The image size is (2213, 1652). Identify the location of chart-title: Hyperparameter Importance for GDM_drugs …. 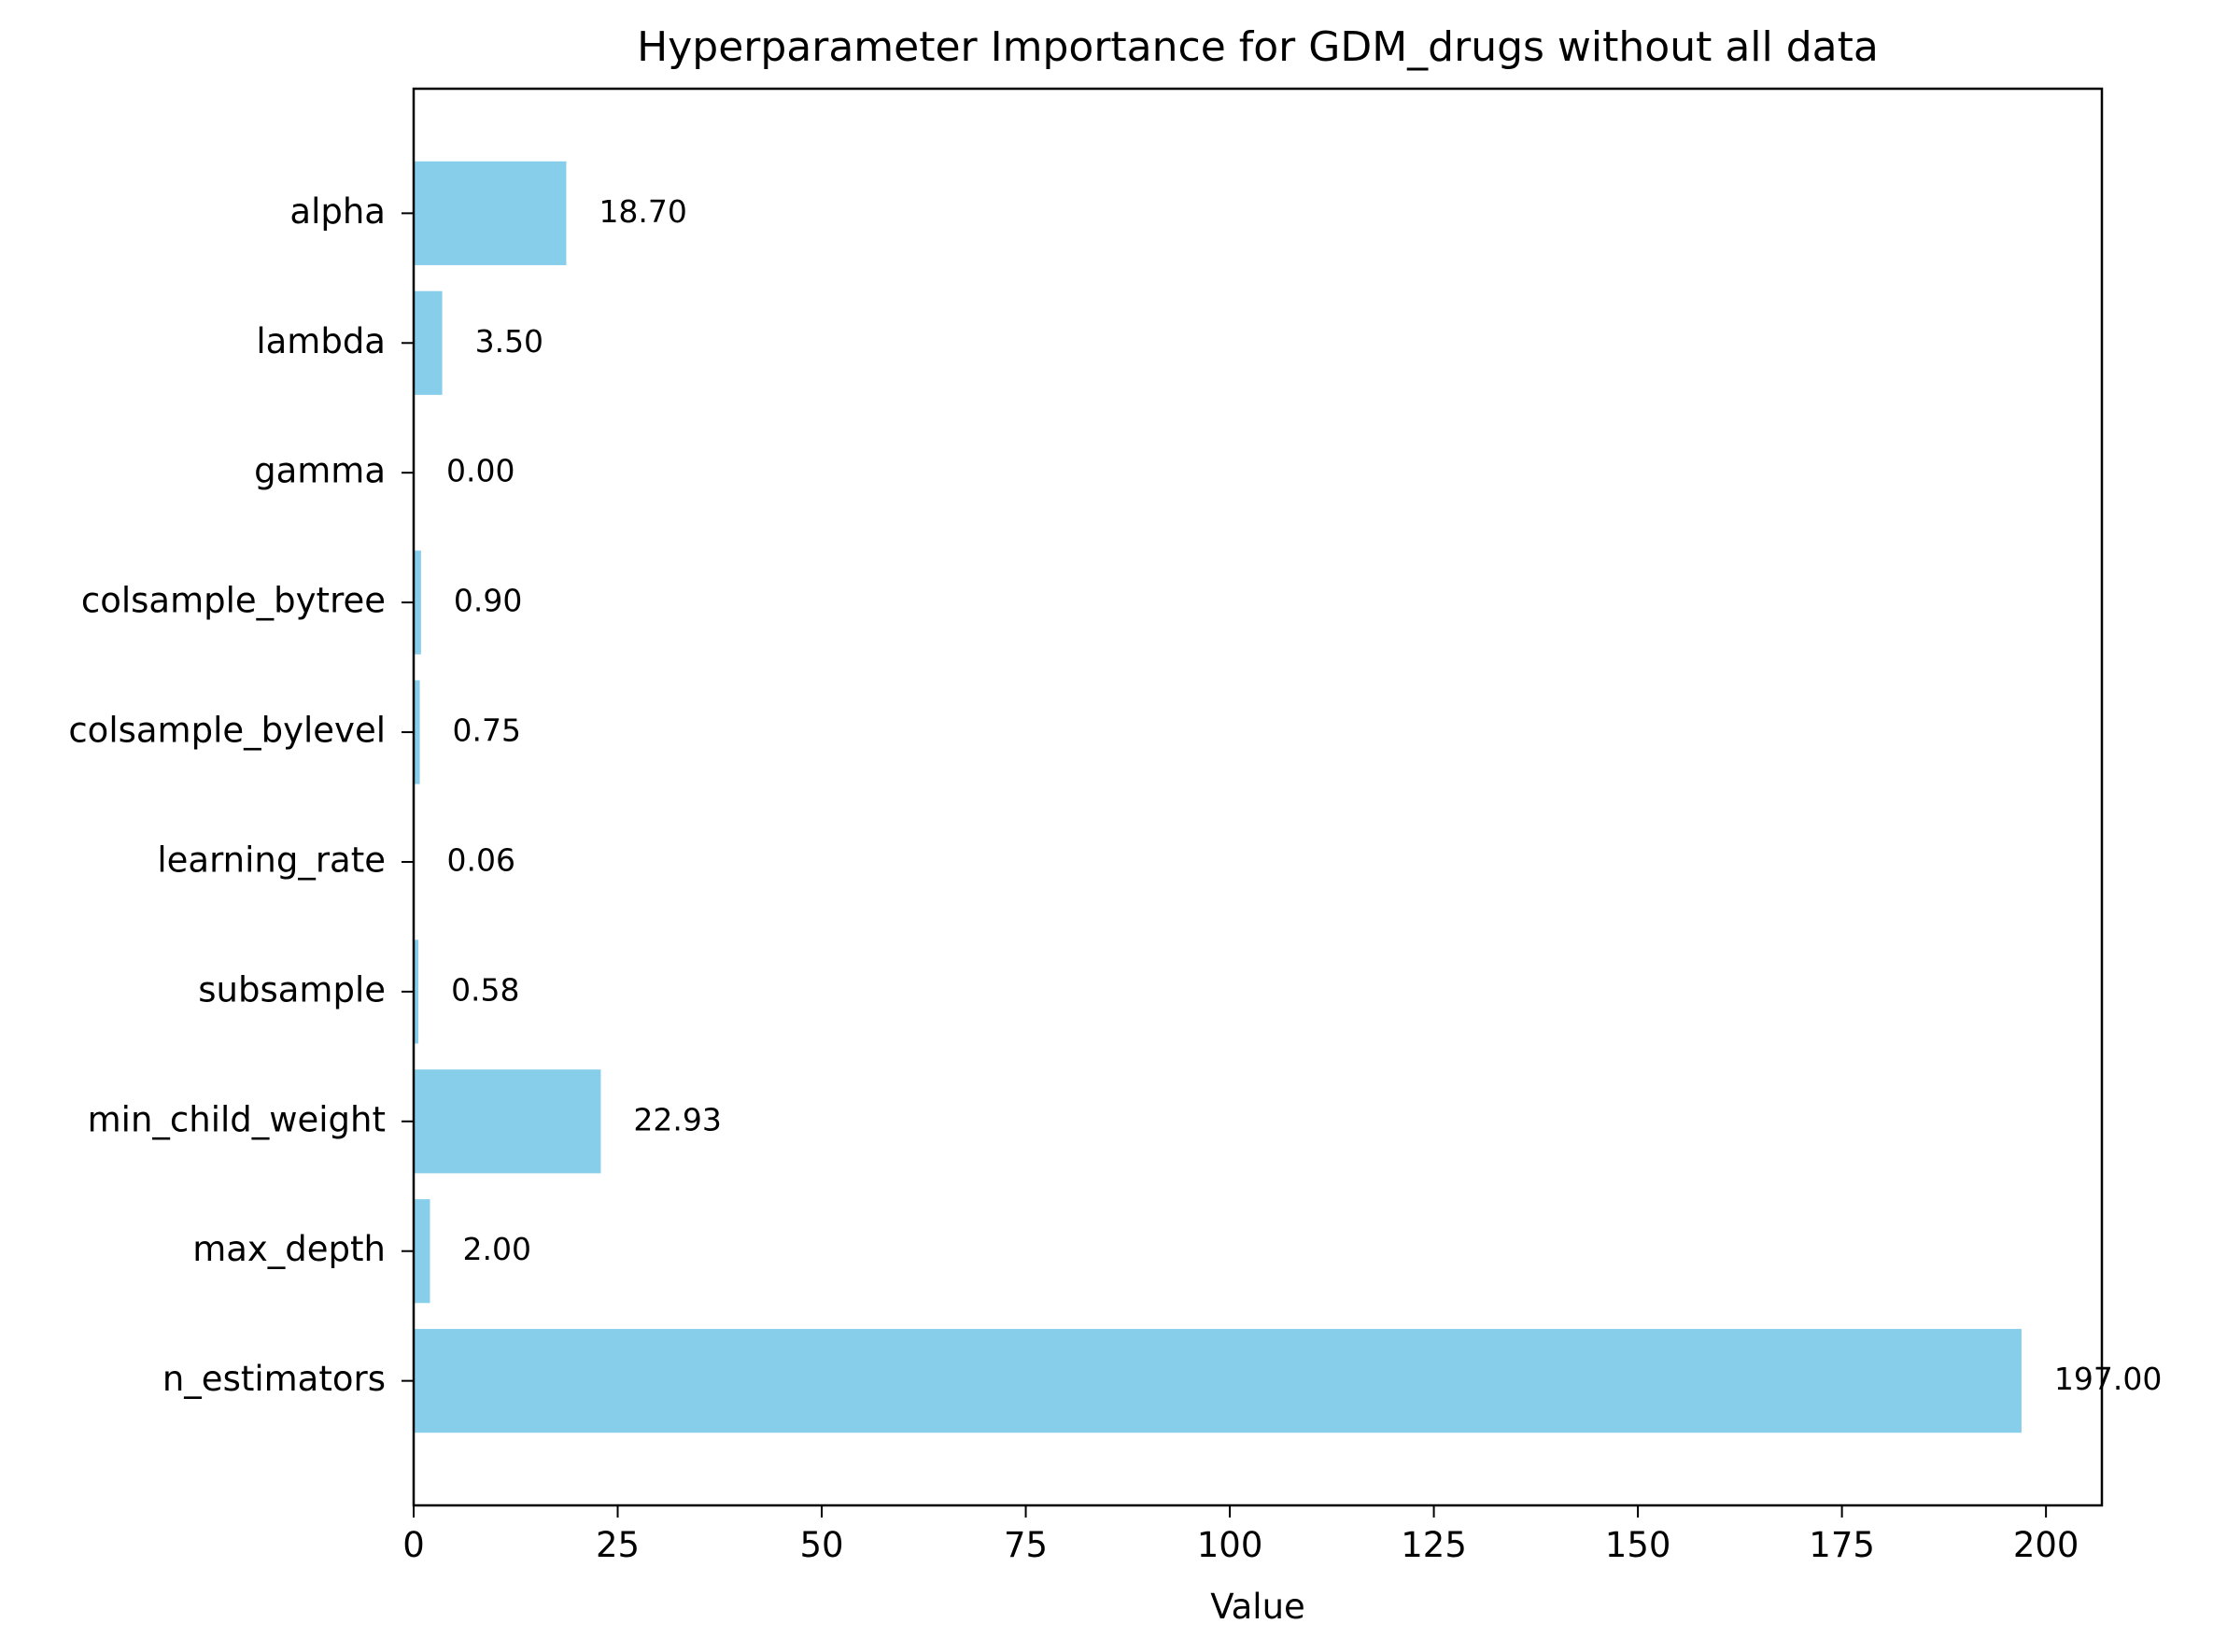
(1258, 47).